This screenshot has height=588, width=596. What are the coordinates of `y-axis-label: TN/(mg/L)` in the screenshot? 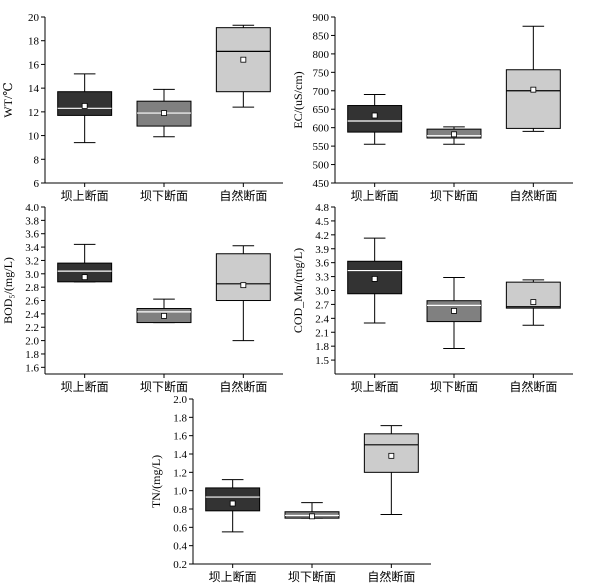 It's located at (156, 481).